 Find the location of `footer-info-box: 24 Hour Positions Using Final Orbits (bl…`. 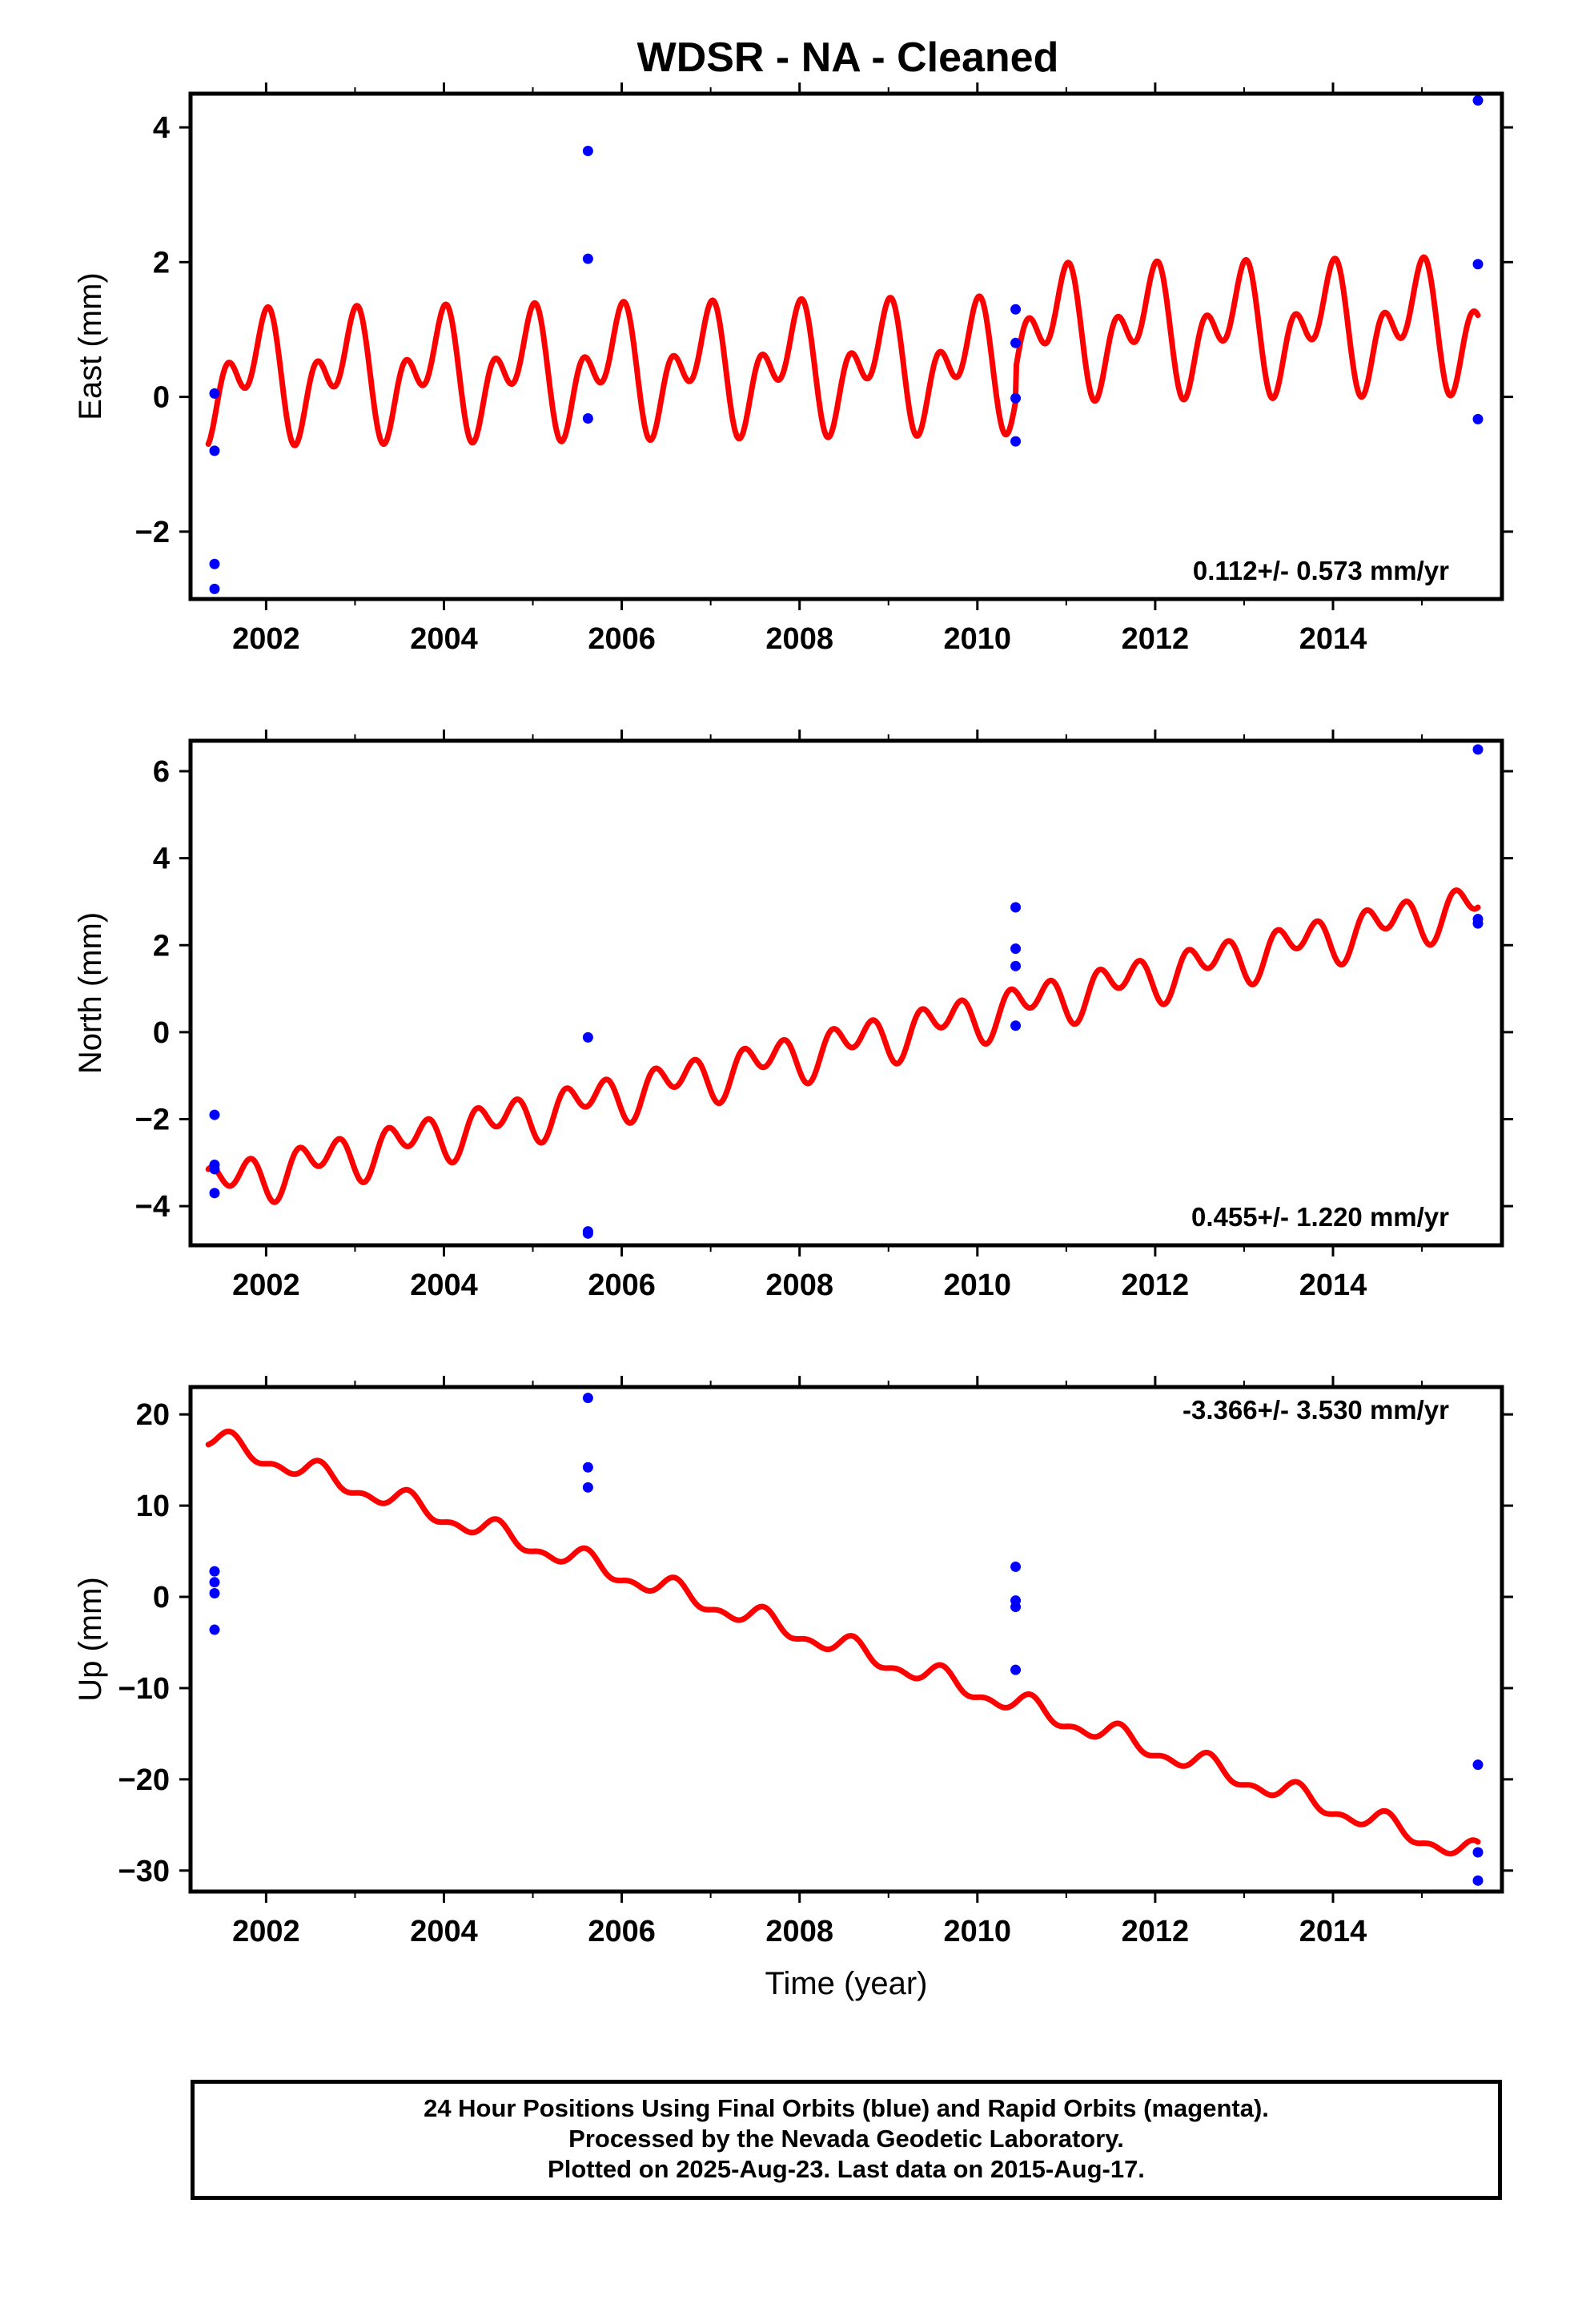

footer-info-box: 24 Hour Positions Using Final Orbits (bl… is located at coordinates (847, 2140).